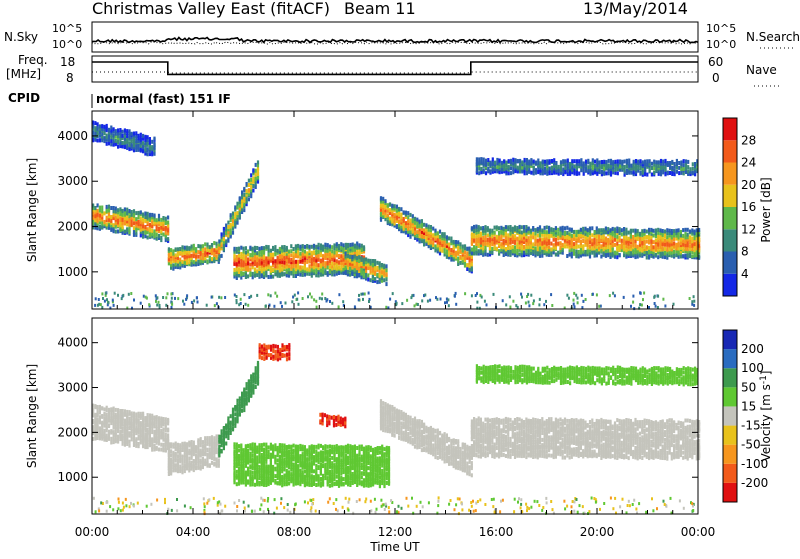 This screenshot has width=800, height=559. Describe the element at coordinates (67, 28) in the screenshot. I see `noise-left-tick-top: 10^5` at that location.